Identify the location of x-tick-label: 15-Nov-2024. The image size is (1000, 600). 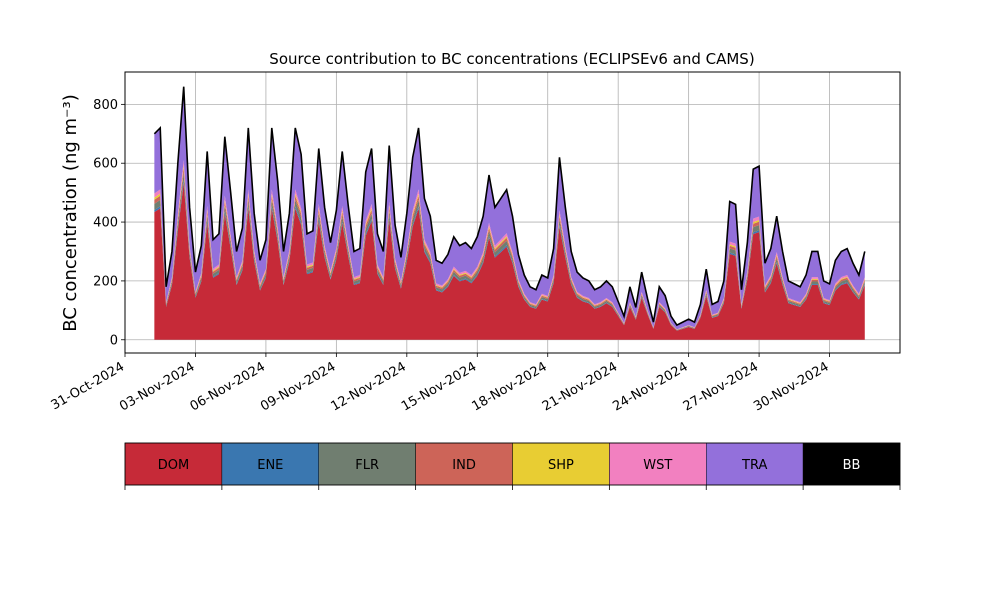
(439, 386).